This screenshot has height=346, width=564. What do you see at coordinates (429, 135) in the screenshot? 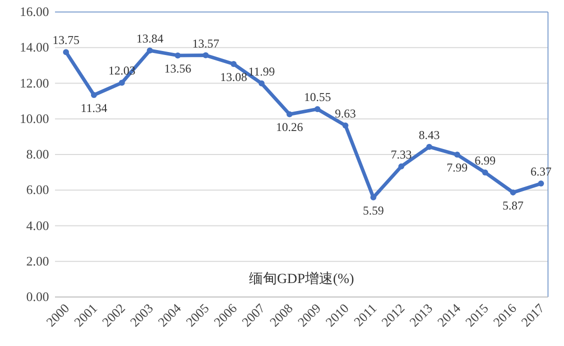
I see `data-label: 8.43` at bounding box center [429, 135].